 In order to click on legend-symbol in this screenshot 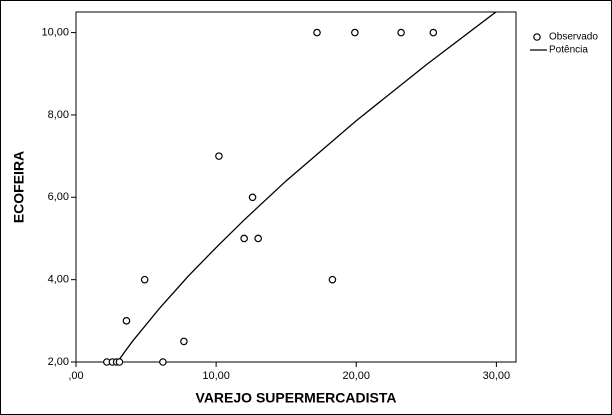, I will do `click(537, 37)`.